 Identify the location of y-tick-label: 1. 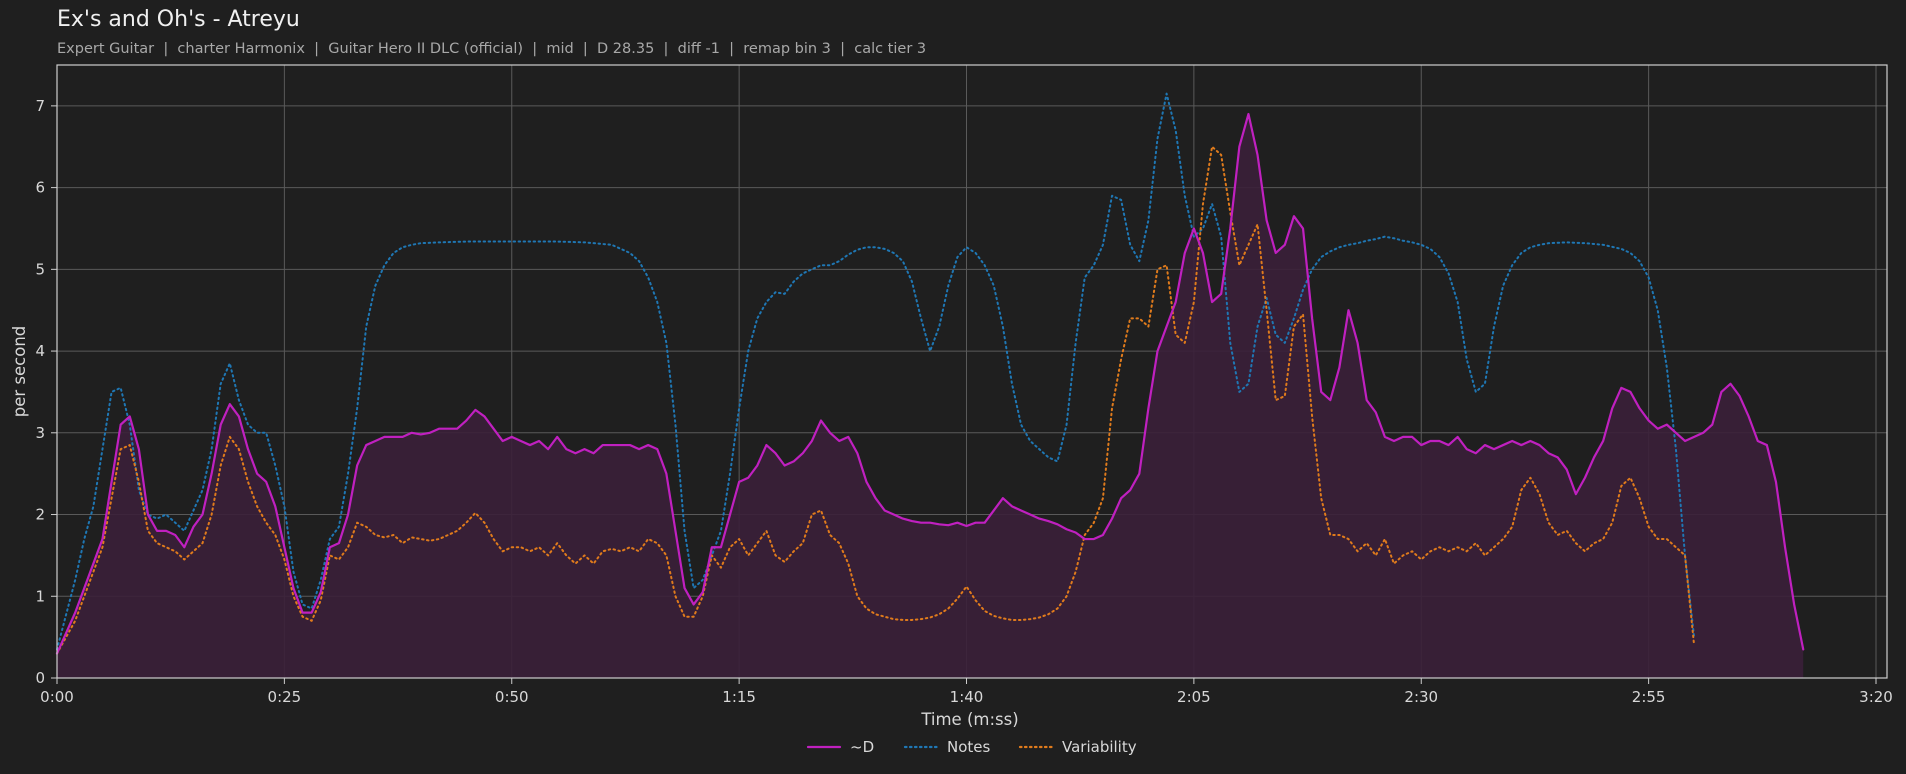
(40, 596).